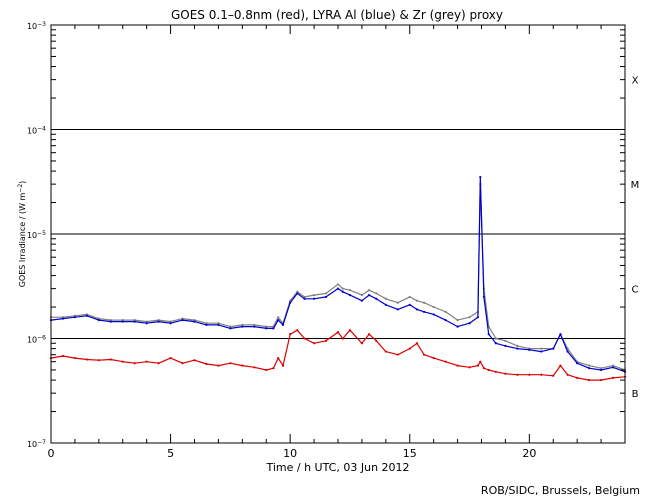 This screenshot has height=500, width=650. What do you see at coordinates (635, 238) in the screenshot?
I see `flare-class-labels: X M C B` at bounding box center [635, 238].